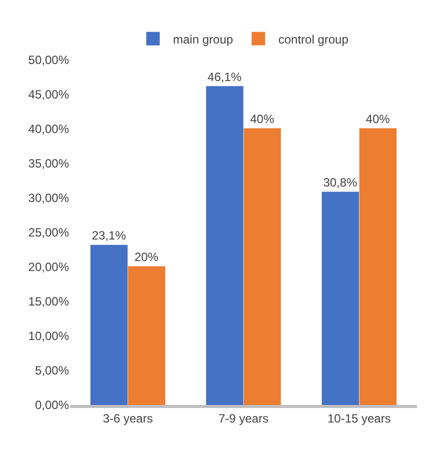 Image resolution: width=437 pixels, height=455 pixels. Describe the element at coordinates (49, 60) in the screenshot. I see `y-tick-label: 50,00%` at that location.